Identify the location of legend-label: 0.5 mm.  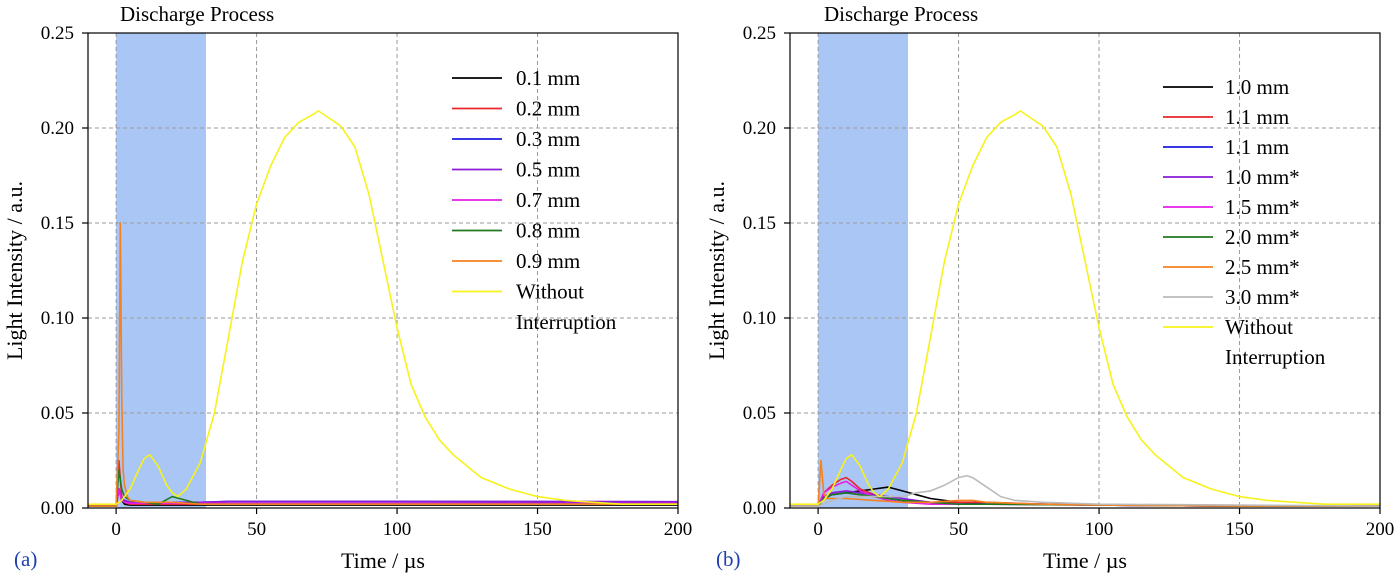
(548, 170).